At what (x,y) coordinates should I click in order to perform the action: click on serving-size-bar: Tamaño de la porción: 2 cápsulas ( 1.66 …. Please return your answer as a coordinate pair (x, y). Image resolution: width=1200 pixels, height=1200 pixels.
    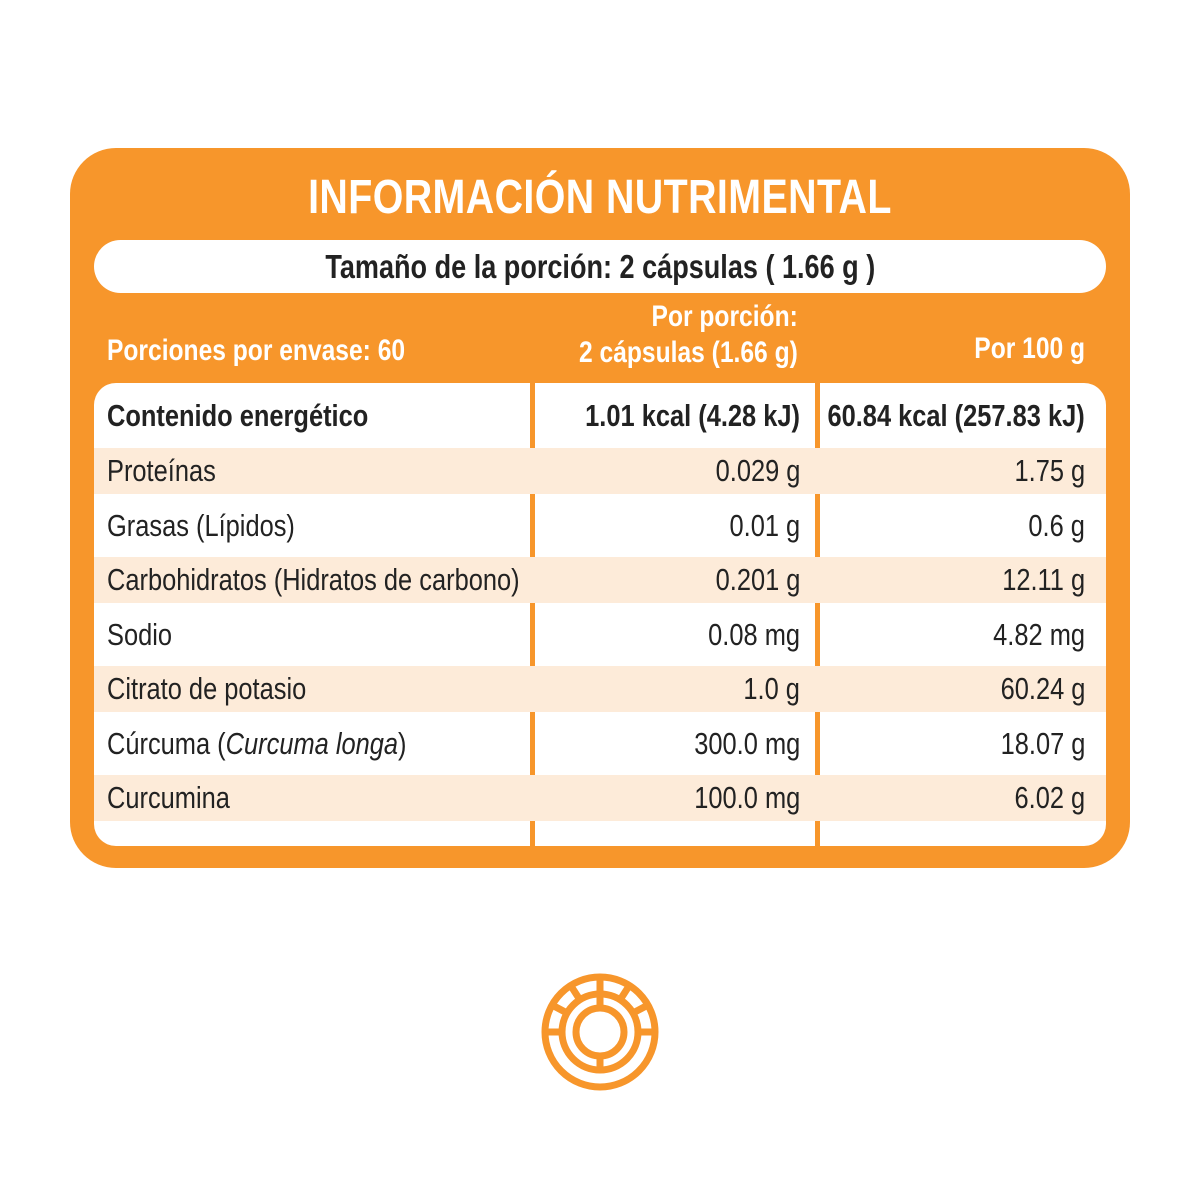
    Looking at the image, I should click on (600, 266).